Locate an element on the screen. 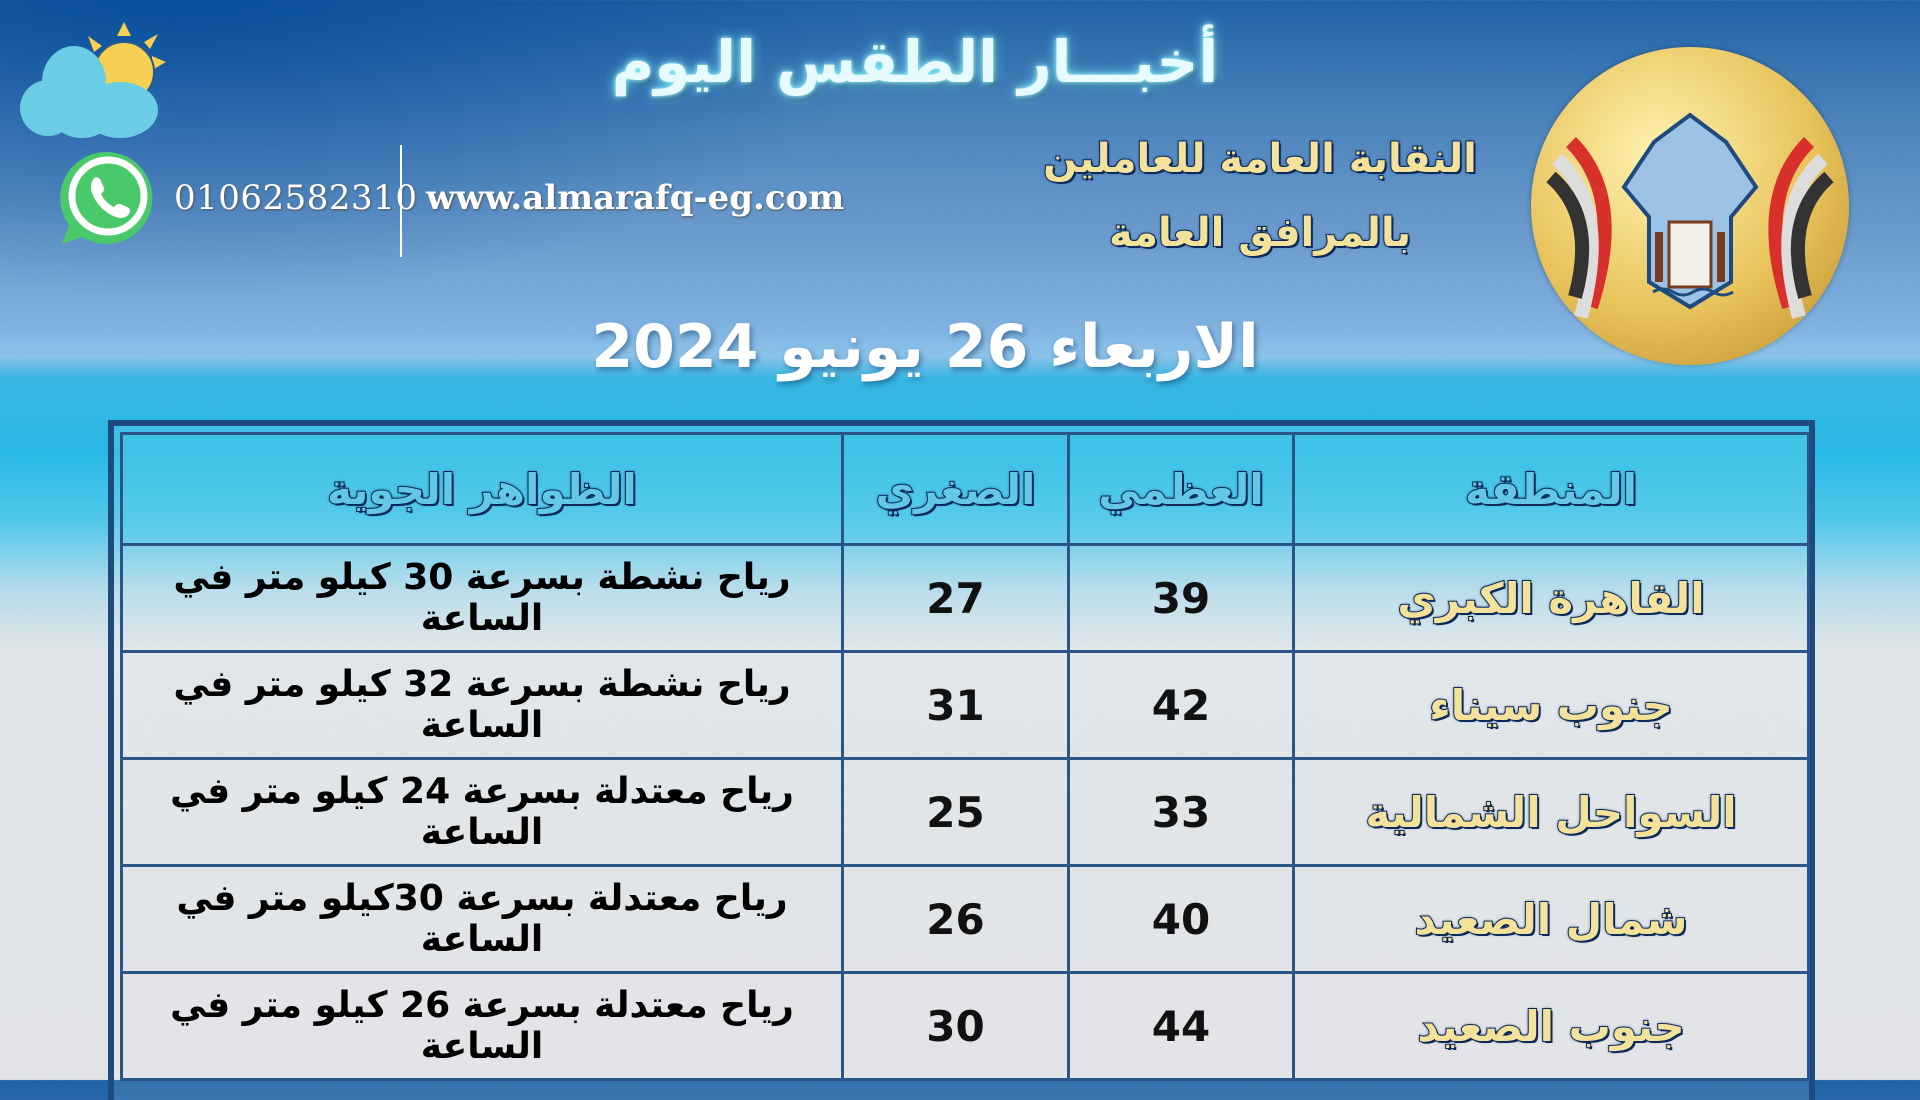 The height and width of the screenshot is (1100, 1920). region-cell: جنوب سيناء is located at coordinates (1551, 705).